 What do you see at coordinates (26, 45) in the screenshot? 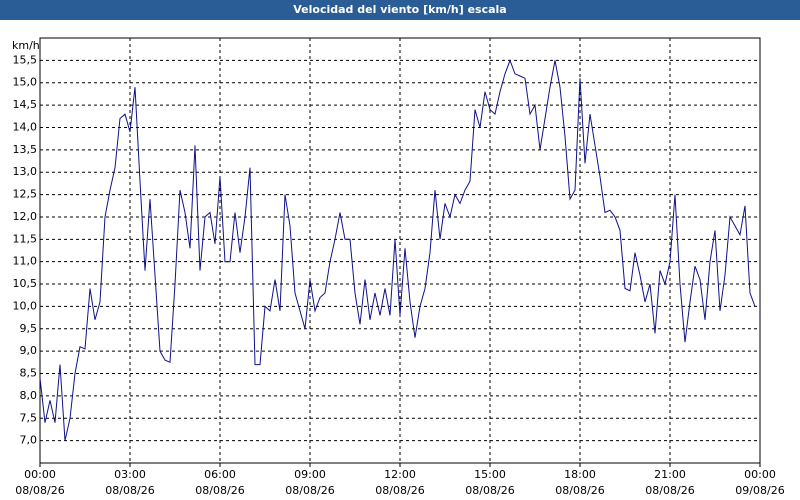
I see `y-axis-label: km/h` at bounding box center [26, 45].